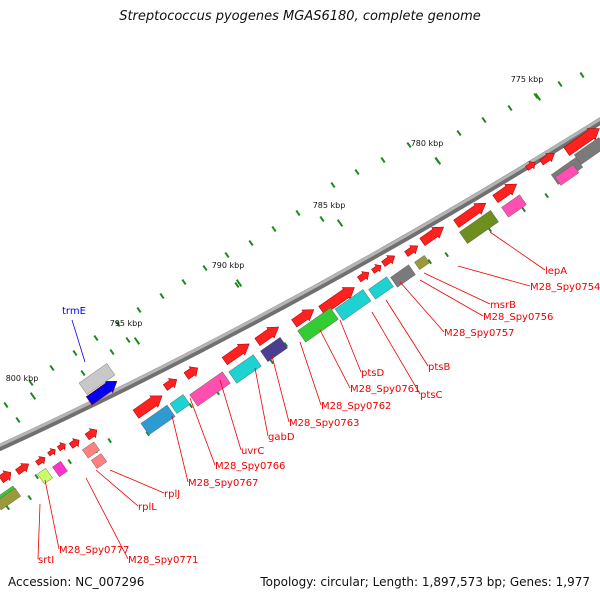  What do you see at coordinates (74, 311) in the screenshot?
I see `gene-label-trmE: trmE` at bounding box center [74, 311].